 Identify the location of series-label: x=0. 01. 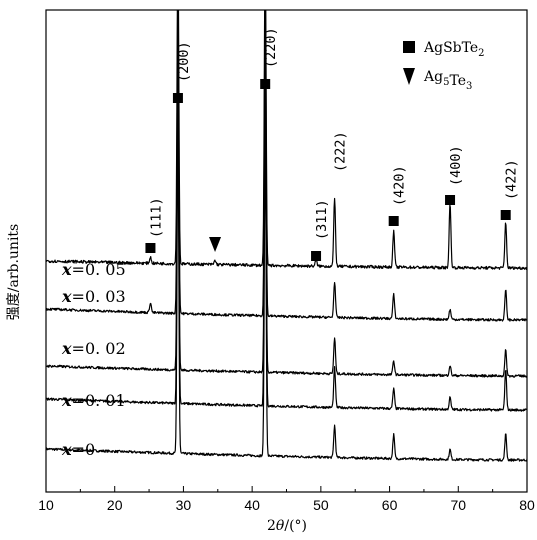
(93, 400).